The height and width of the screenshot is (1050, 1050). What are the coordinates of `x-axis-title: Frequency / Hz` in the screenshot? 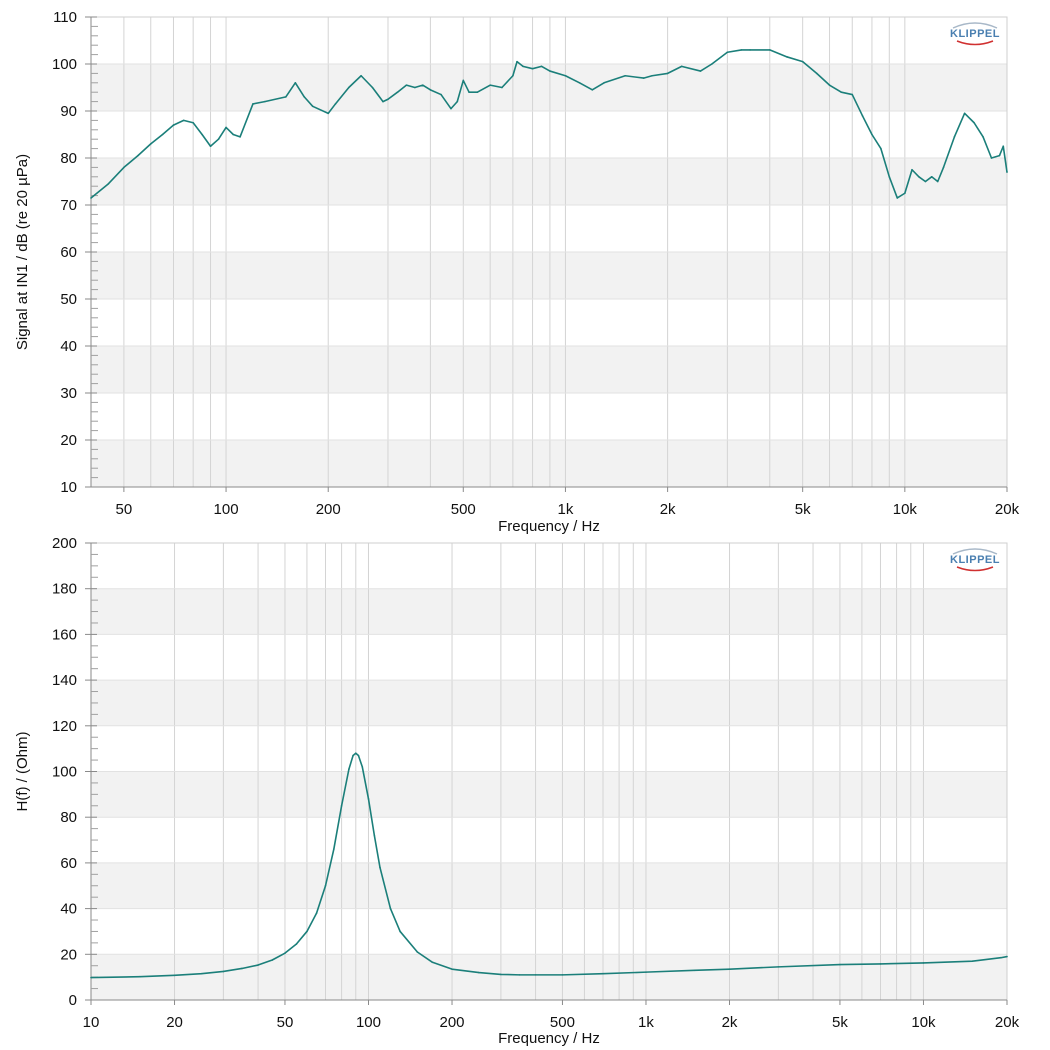 It's located at (549, 1038).